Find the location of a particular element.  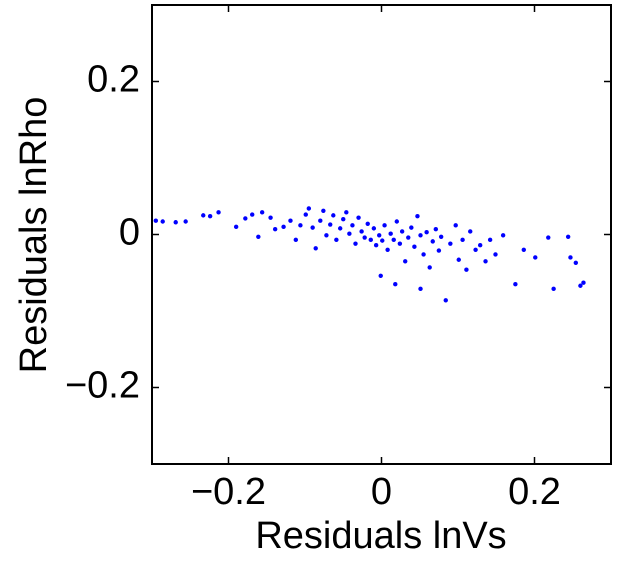

y-tick-label: 0 is located at coordinates (129, 233).